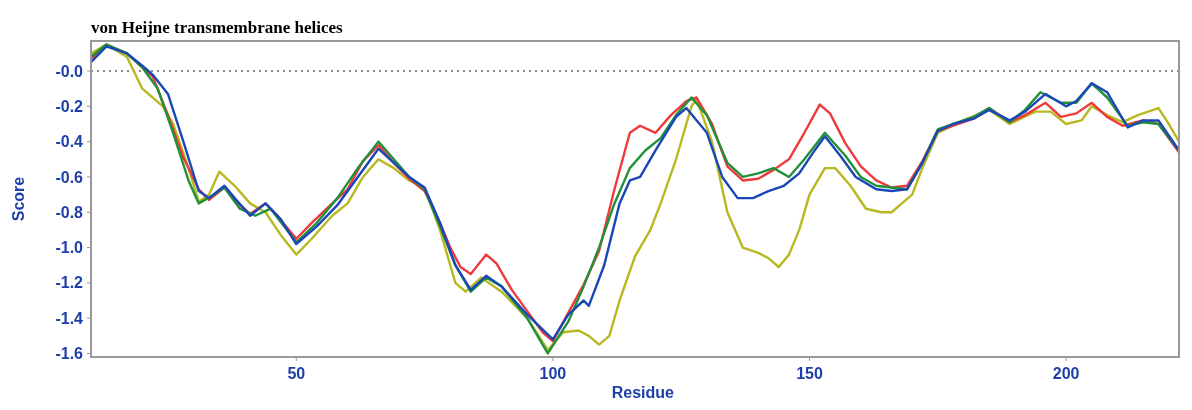  I want to click on x-tick-label: 150, so click(809, 373).